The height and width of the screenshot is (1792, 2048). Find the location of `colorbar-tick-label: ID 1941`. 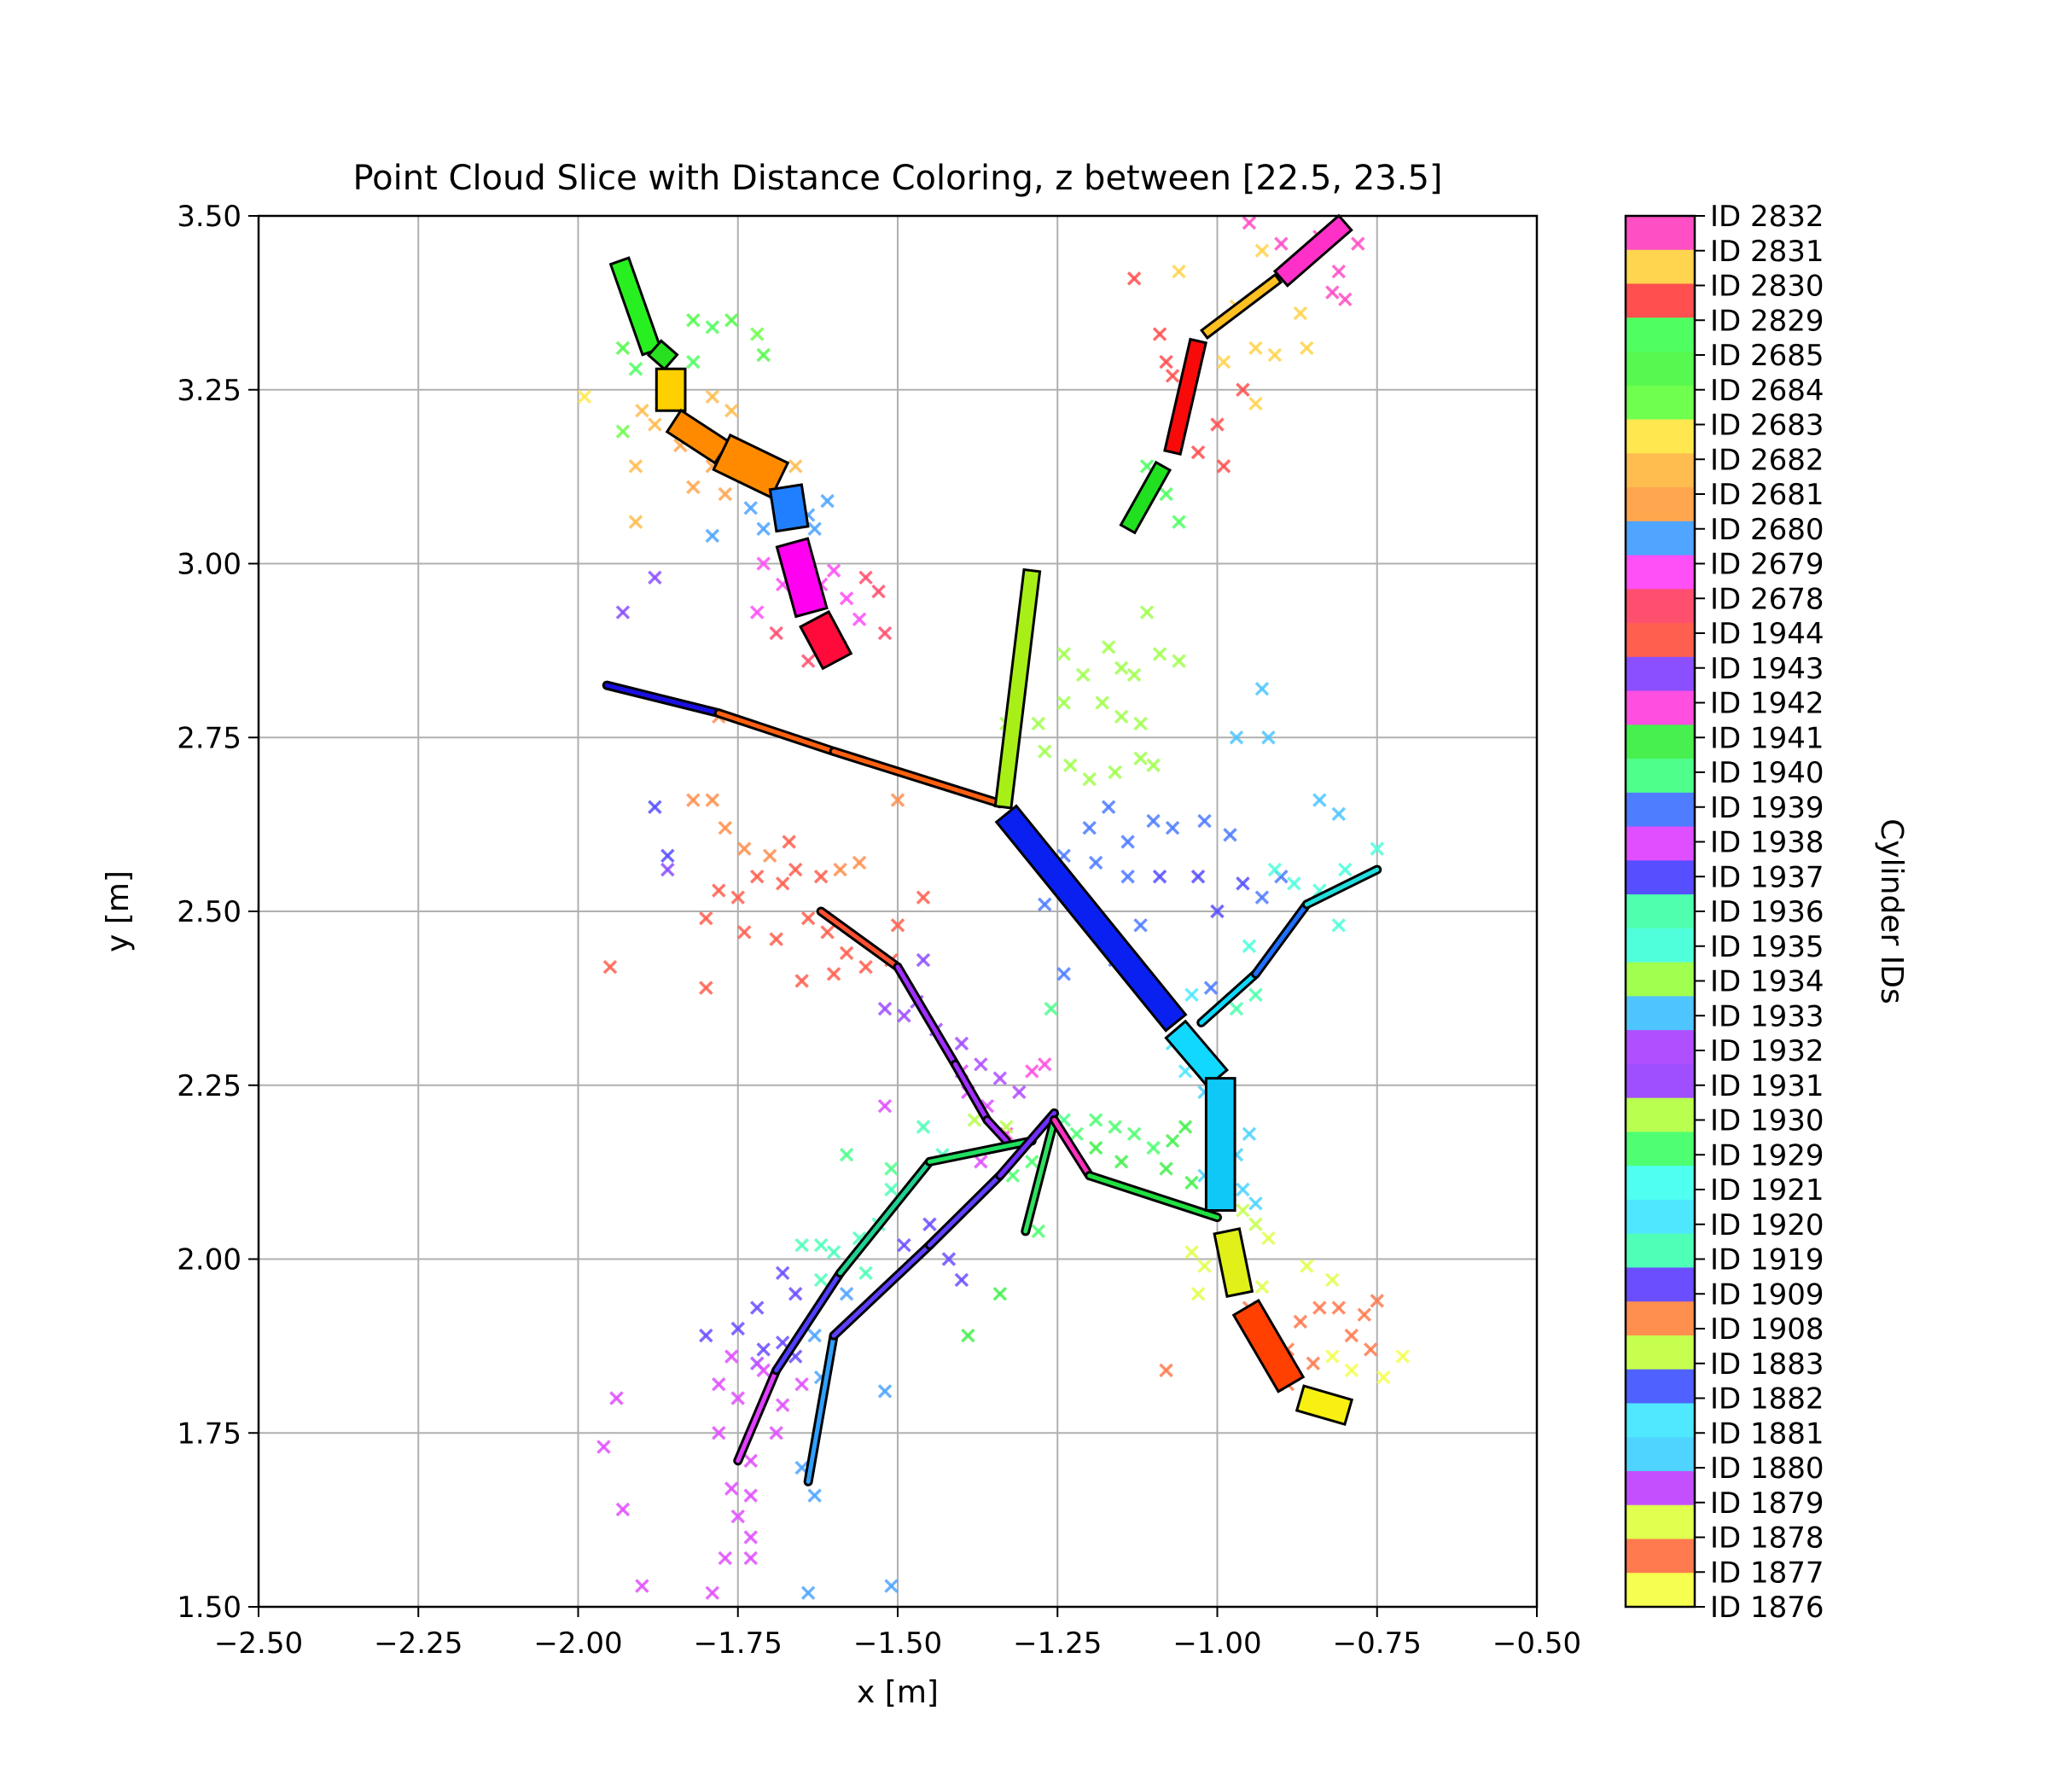

colorbar-tick-label: ID 1941 is located at coordinates (1767, 738).